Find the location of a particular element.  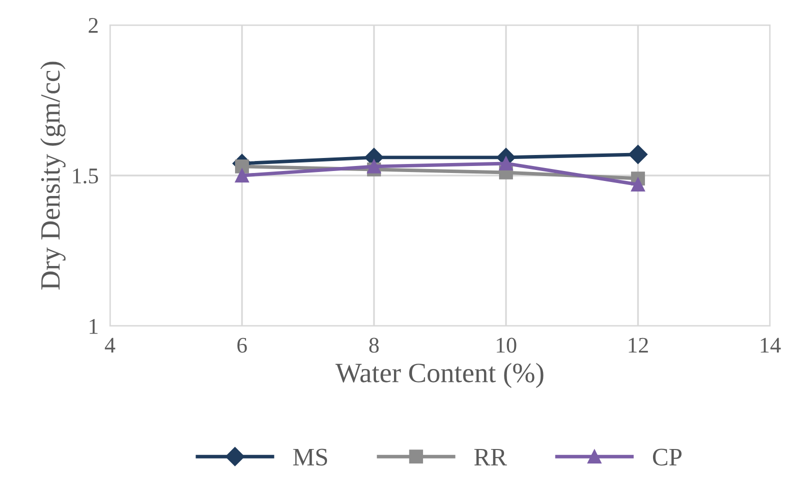

x-tick-label: 8 is located at coordinates (374, 345).